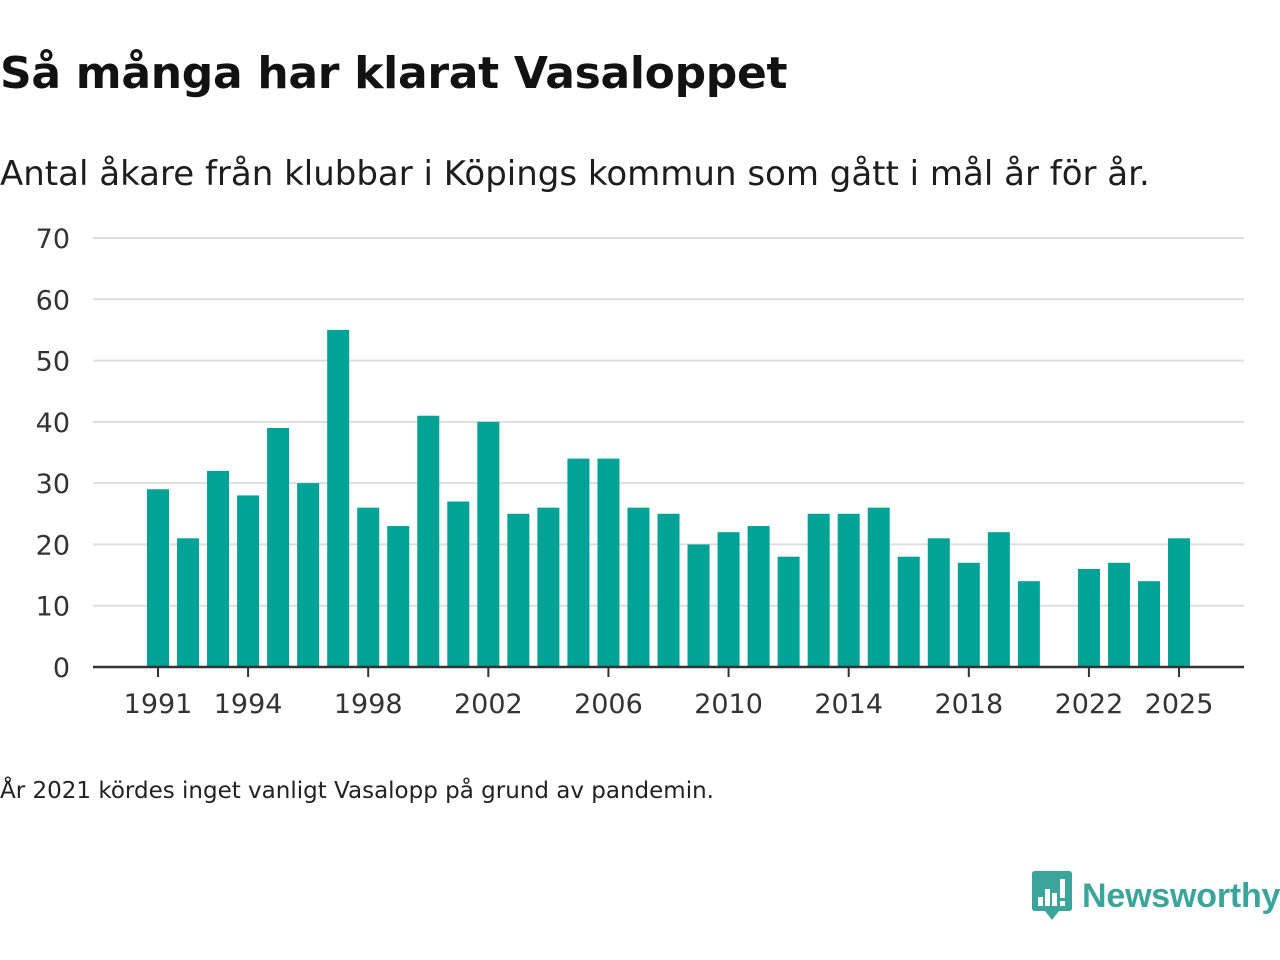  I want to click on bar-2007, so click(638, 587).